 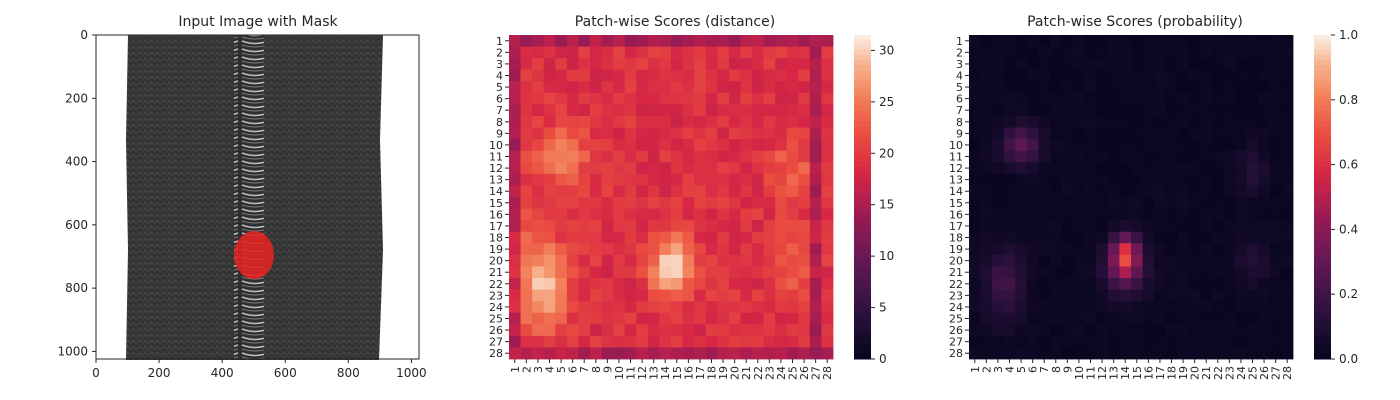 I want to click on x-tick-label: 27, so click(x=816, y=373).